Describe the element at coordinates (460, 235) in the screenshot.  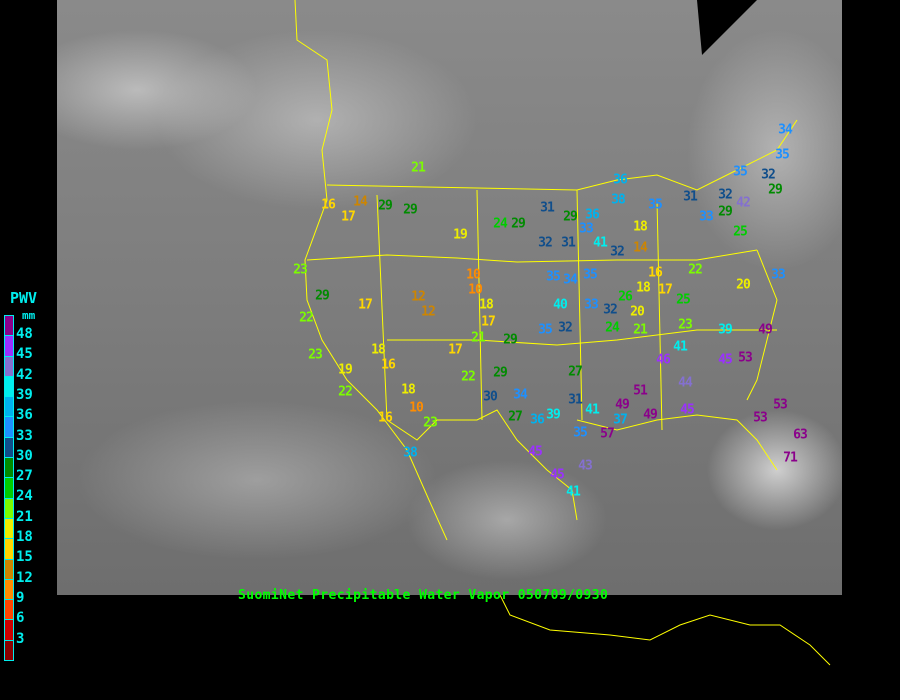
I see `station-pwv-value: 19` at that location.